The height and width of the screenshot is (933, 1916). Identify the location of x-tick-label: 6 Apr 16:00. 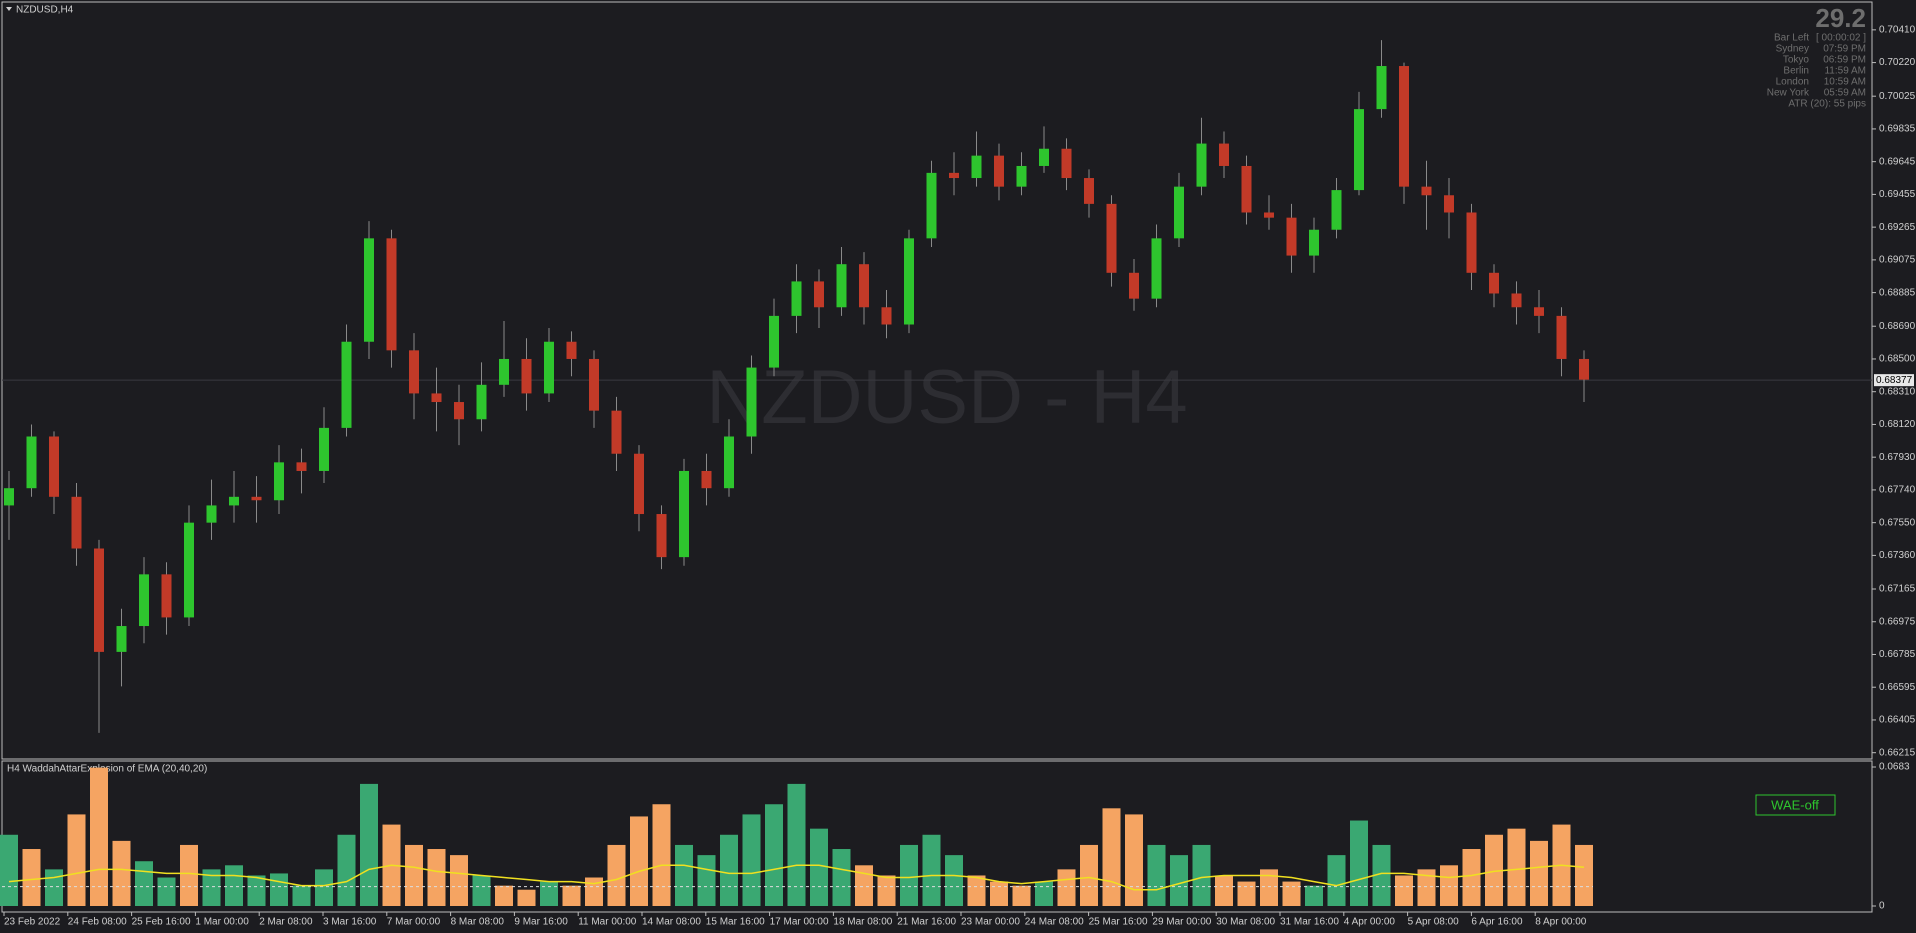
(1497, 922).